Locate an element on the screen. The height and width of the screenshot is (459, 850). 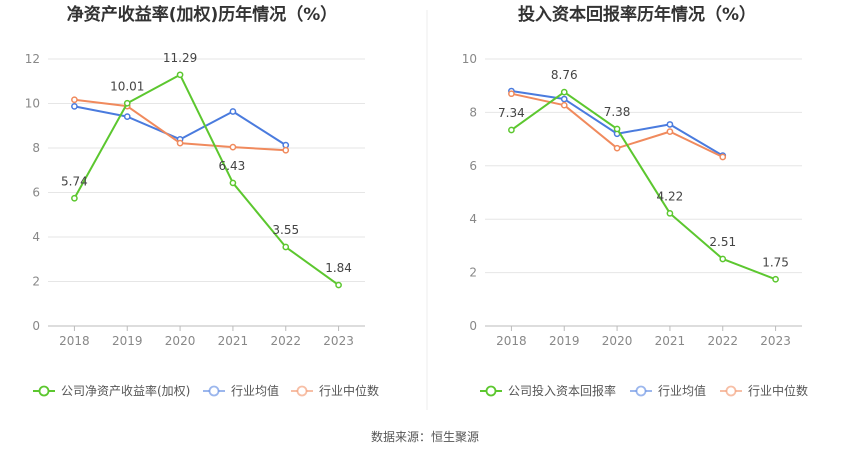
chart-title: 投入资本回报率历年情况（%） is located at coordinates (637, 14).